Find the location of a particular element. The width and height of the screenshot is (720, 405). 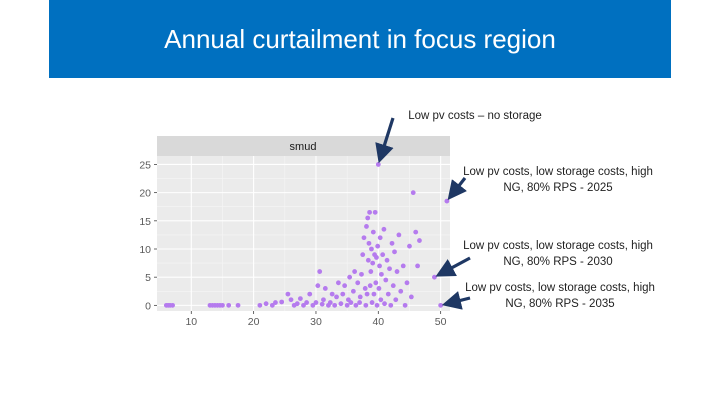

y-tick-label: 0 is located at coordinates (148, 306).